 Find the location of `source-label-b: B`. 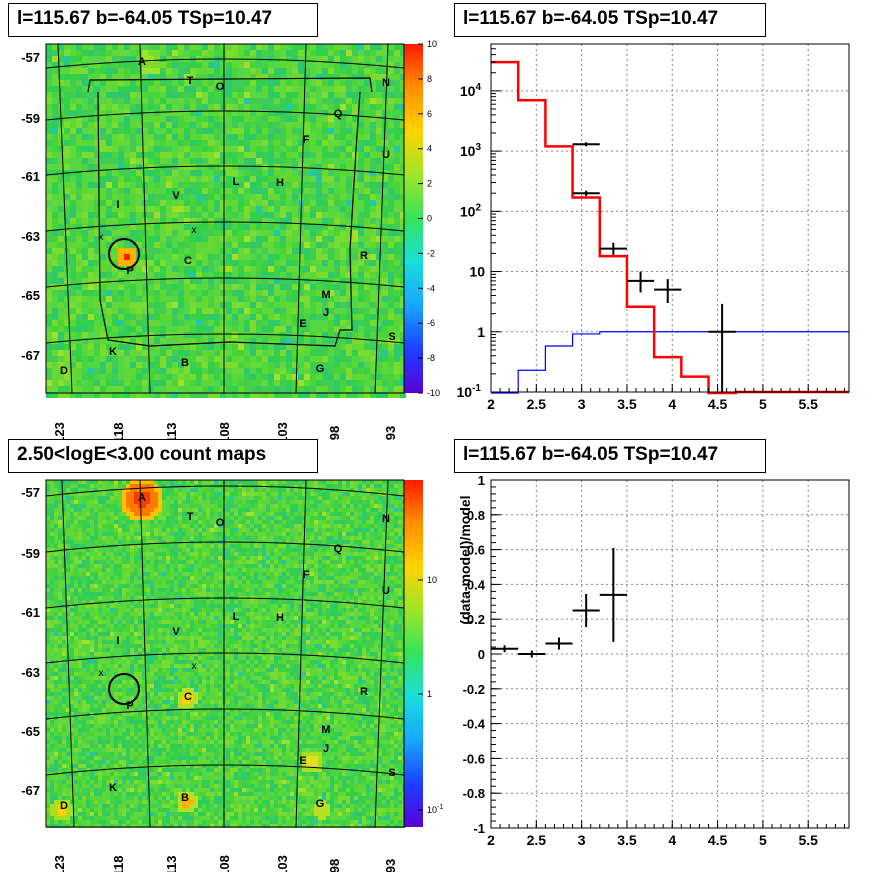

source-label-b: B is located at coordinates (185, 363).